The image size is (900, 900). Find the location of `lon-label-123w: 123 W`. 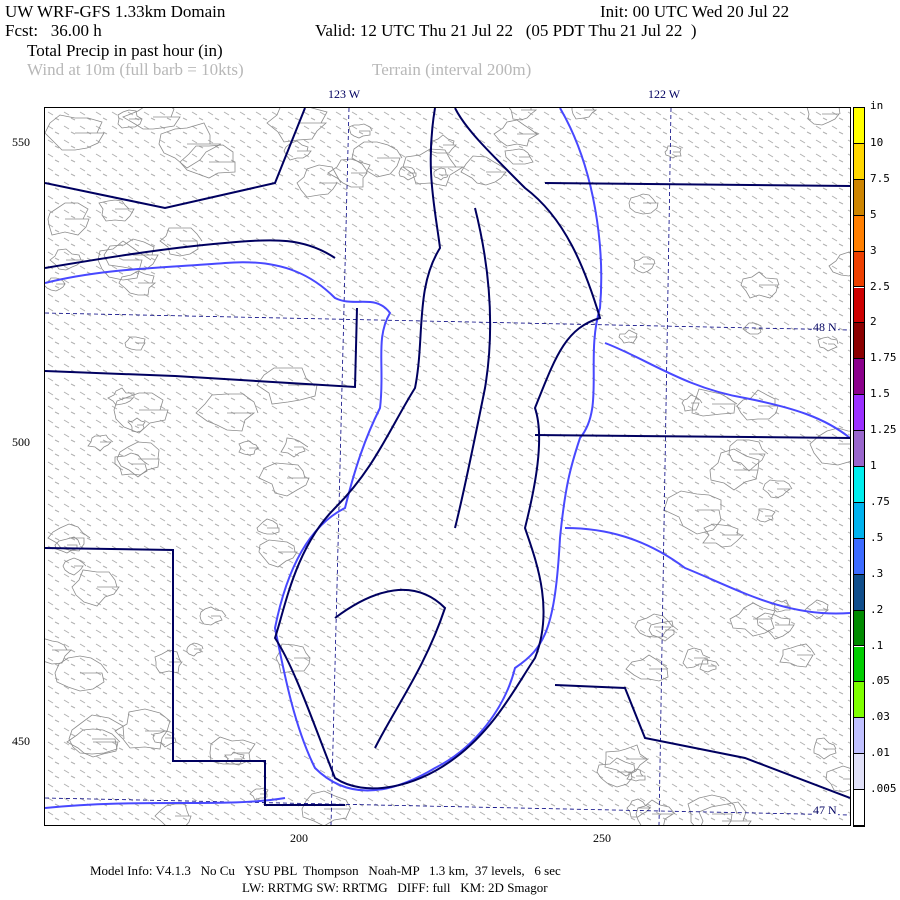

lon-label-123w: 123 W is located at coordinates (344, 94).